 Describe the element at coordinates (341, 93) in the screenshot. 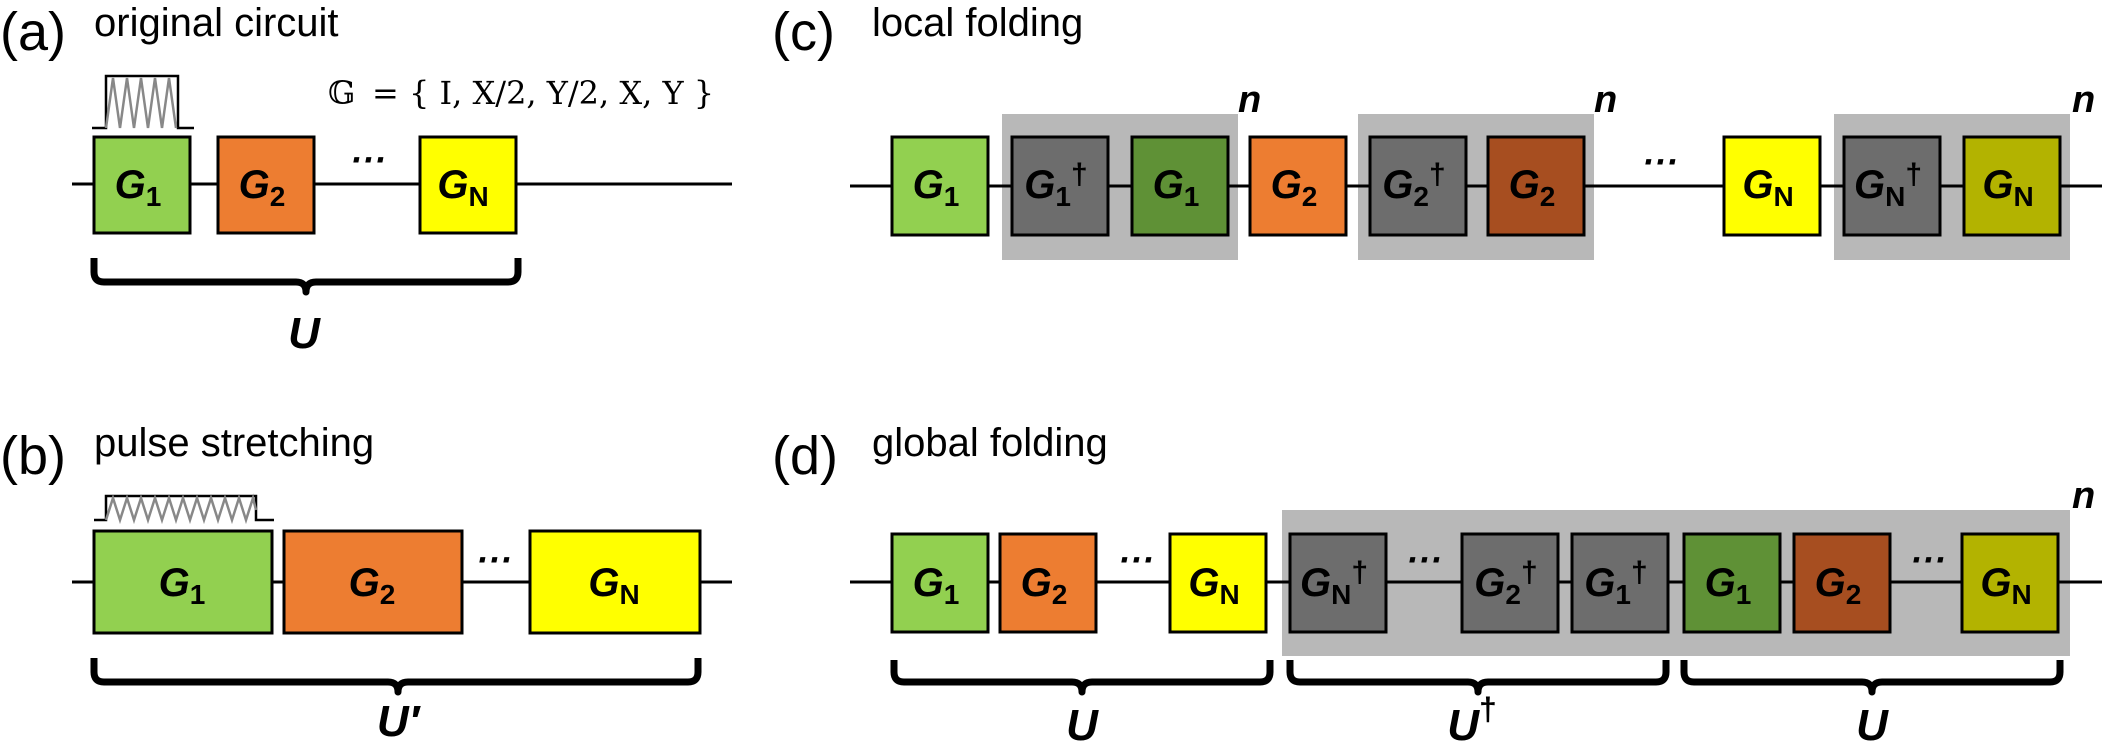

I see `gate-set-symbol: 𝔾` at that location.